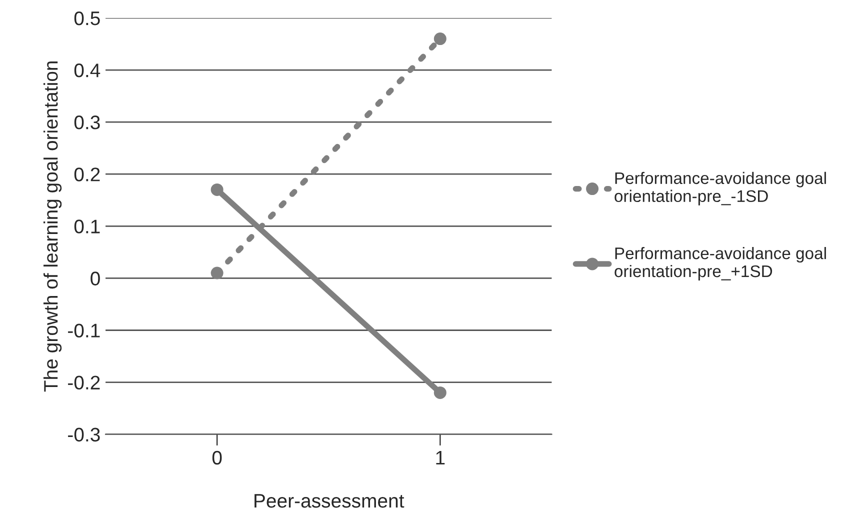  Describe the element at coordinates (52, 226) in the screenshot. I see `y-axis-title: The growth of learning goal orientation` at that location.